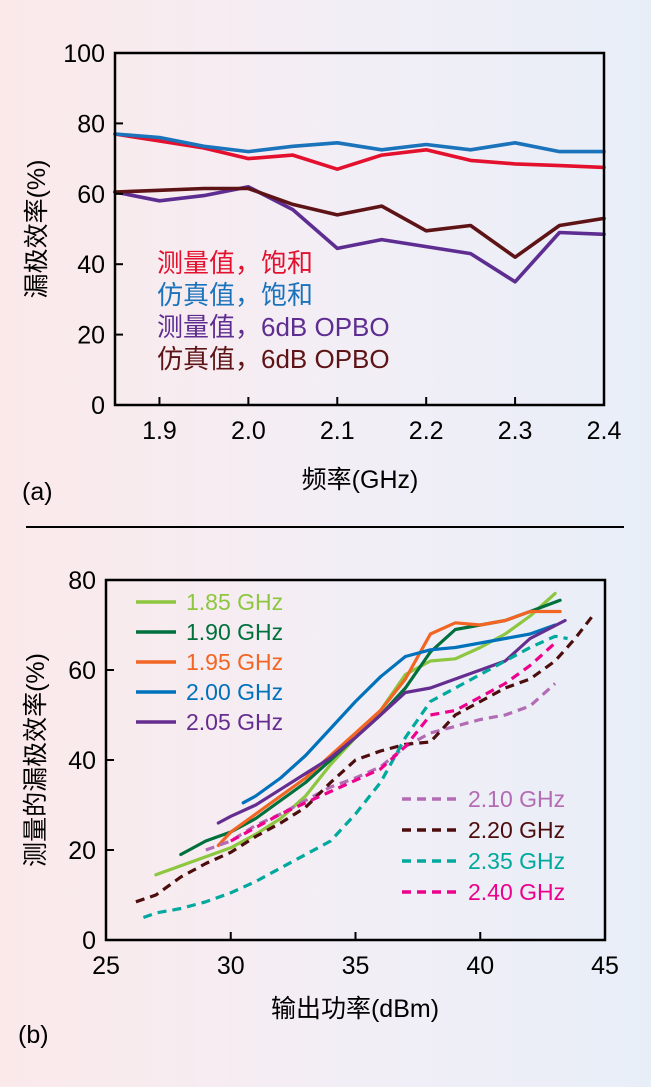 The image size is (651, 1087). Describe the element at coordinates (604, 431) in the screenshot. I see `panel-a-x-tick-label: 2.4` at that location.